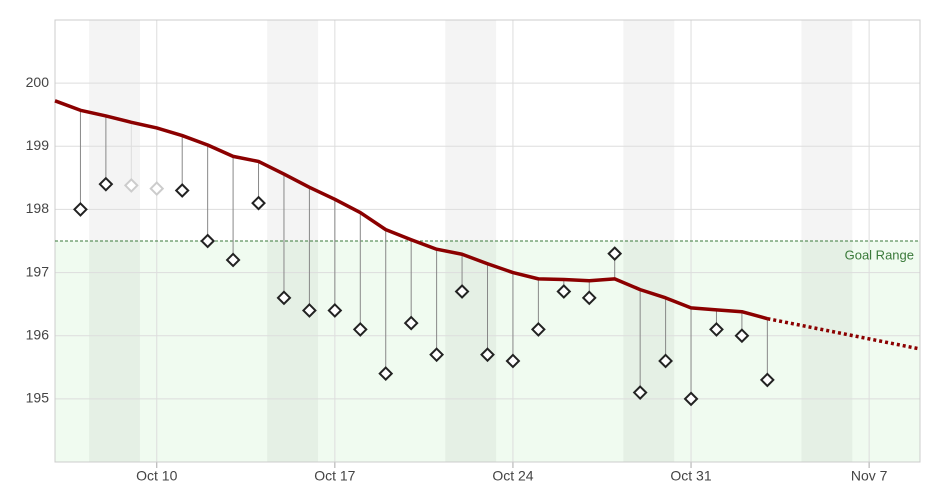  What do you see at coordinates (869, 476) in the screenshot?
I see `x-tick-label: Nov 7` at bounding box center [869, 476].